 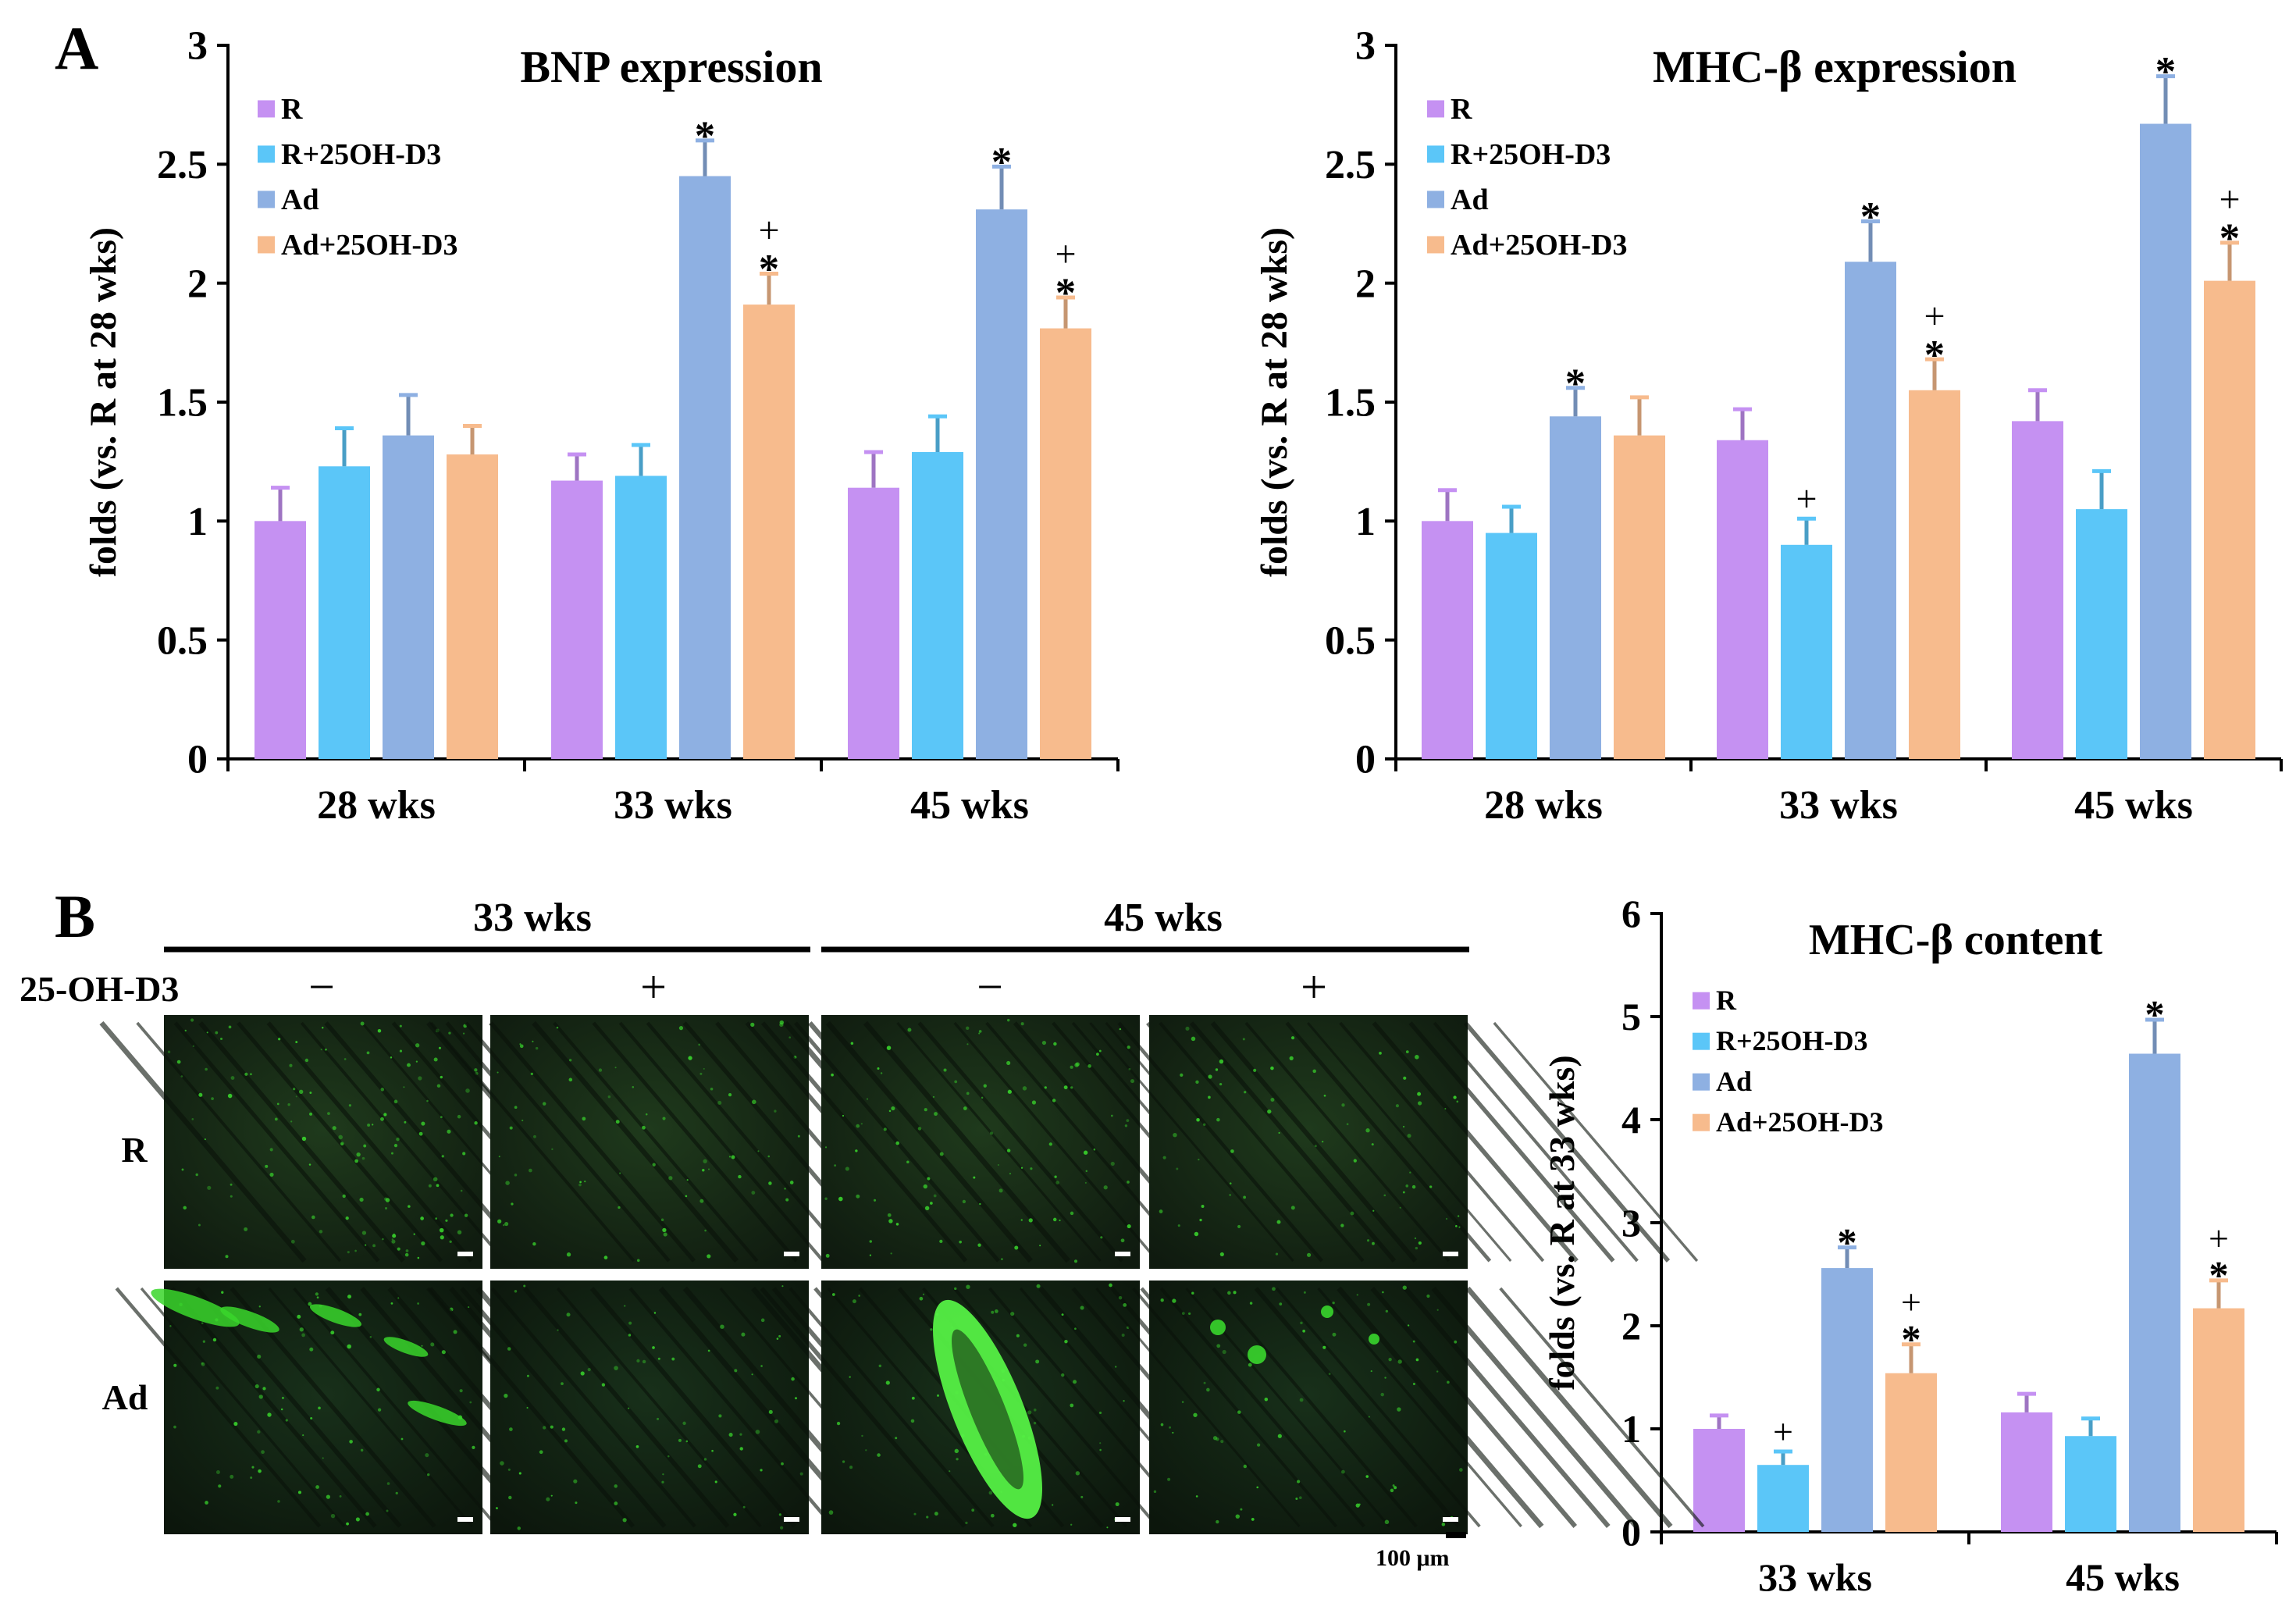 I want to click on scale-bar-label: 100 μm, so click(x=1413, y=1558).